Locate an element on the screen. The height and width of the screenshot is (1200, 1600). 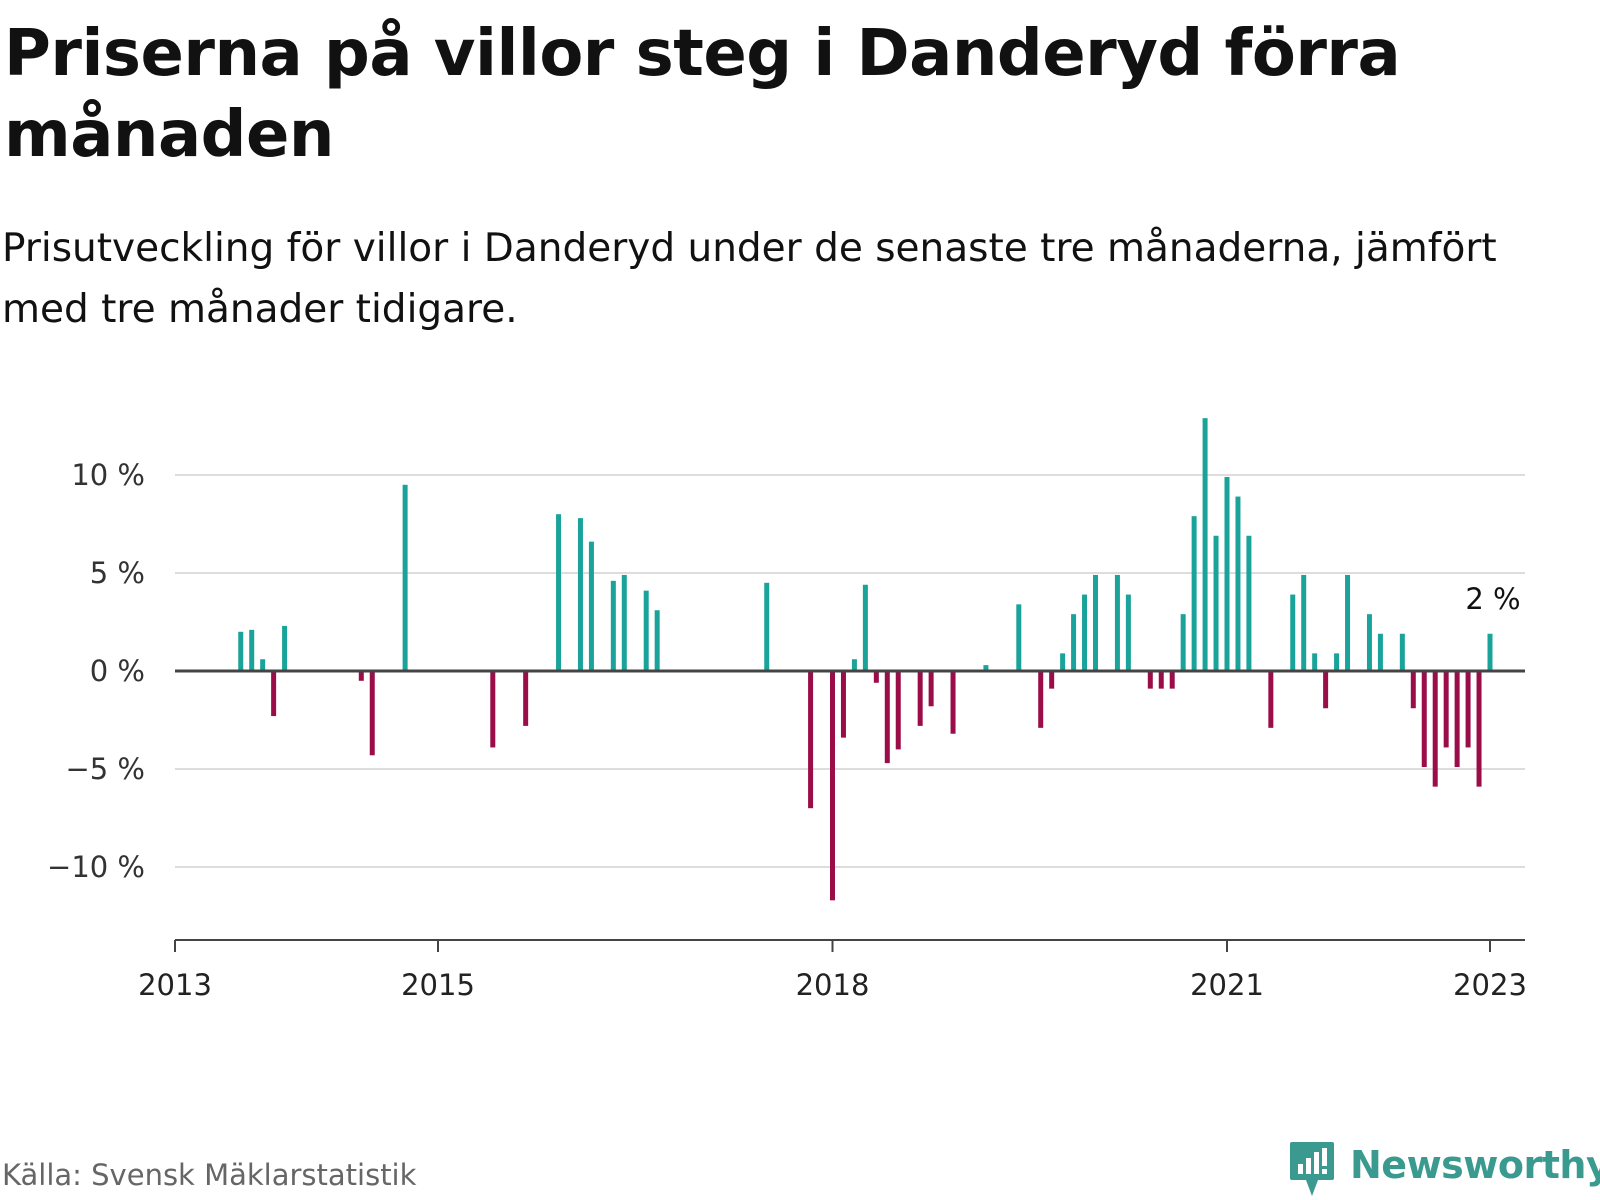
y-tick-label: 5 % is located at coordinates (117, 573).